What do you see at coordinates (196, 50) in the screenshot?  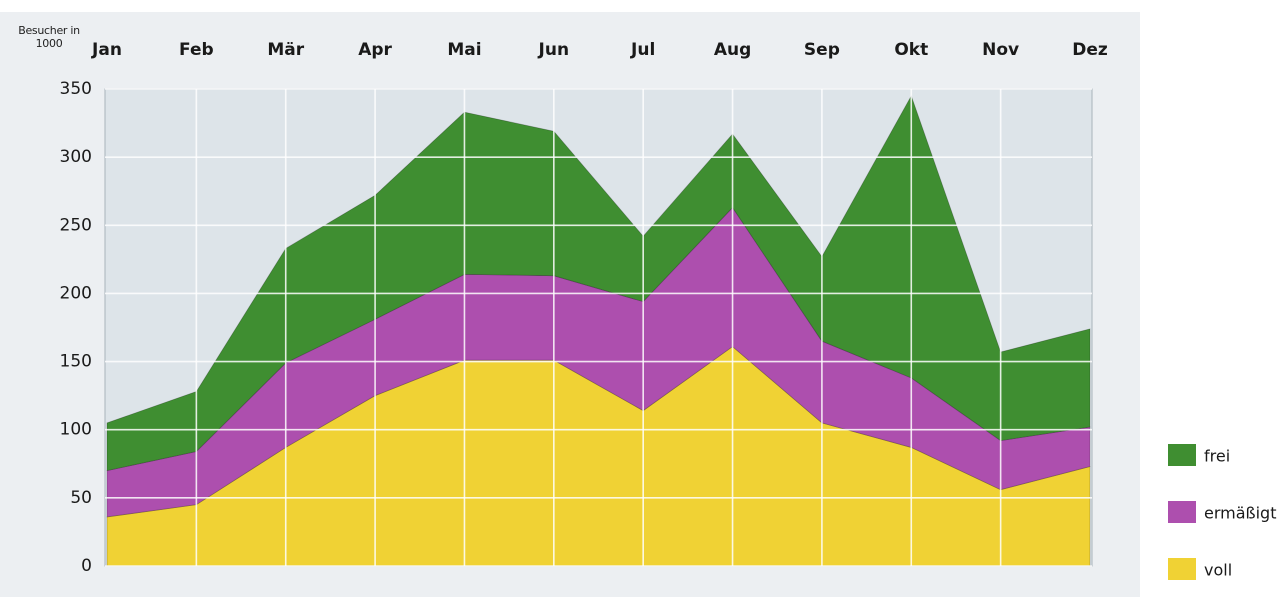 I see `x-tick-label: Feb` at bounding box center [196, 50].